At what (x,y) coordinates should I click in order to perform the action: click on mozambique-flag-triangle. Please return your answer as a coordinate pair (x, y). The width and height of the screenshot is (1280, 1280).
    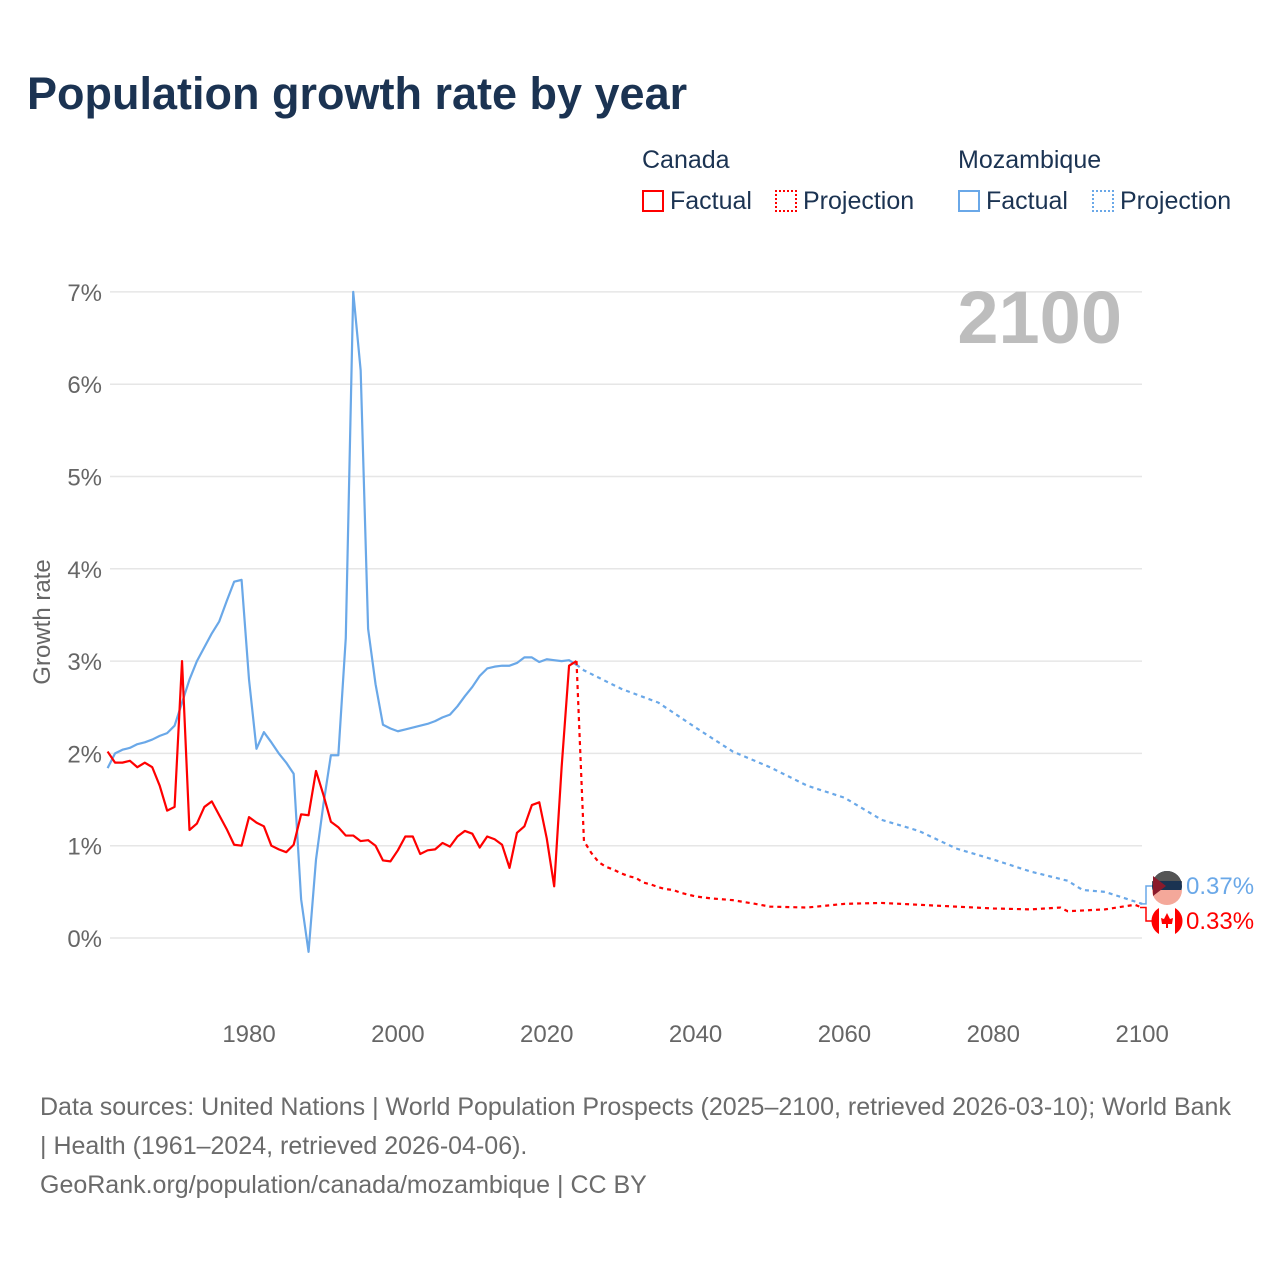
    Looking at the image, I should click on (1159, 886).